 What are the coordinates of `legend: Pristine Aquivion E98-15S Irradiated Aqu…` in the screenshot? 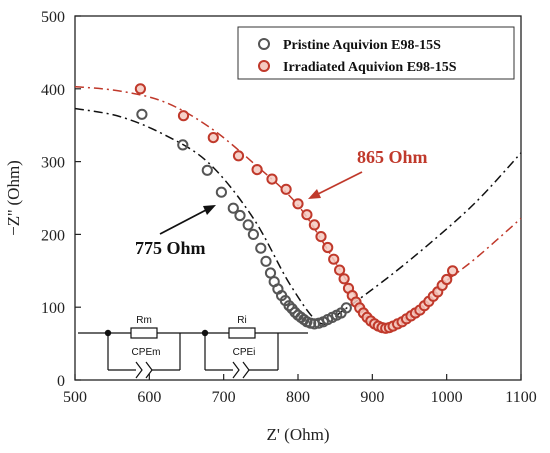 It's located at (376, 53).